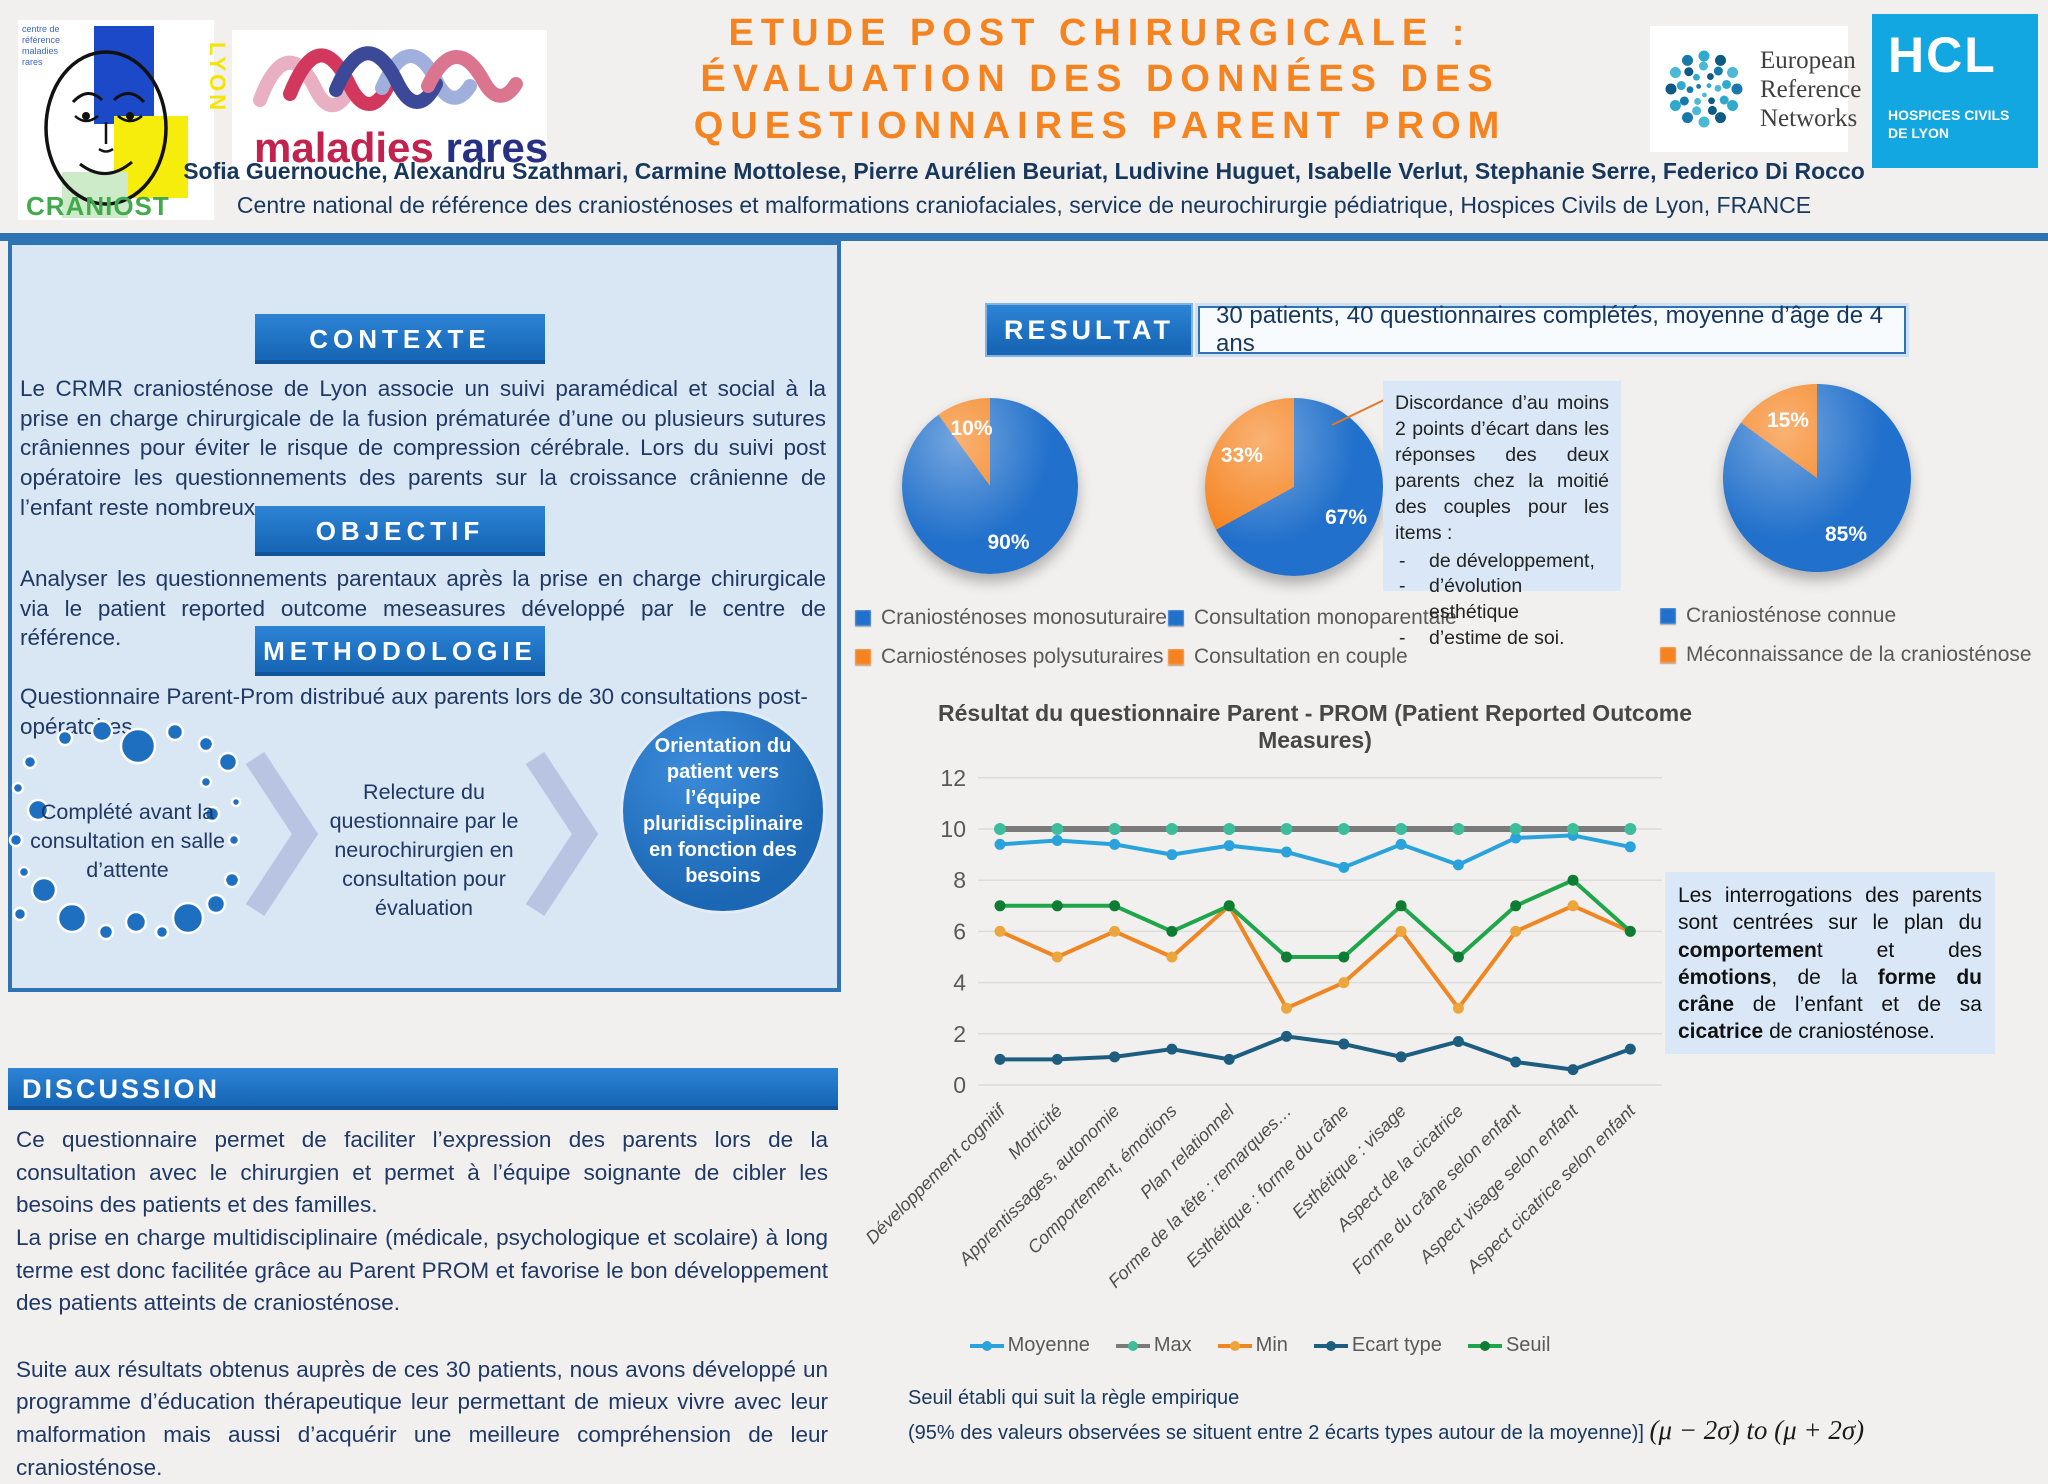 The image size is (2048, 1484). I want to click on resultat-heading: RESULTAT, so click(1089, 330).